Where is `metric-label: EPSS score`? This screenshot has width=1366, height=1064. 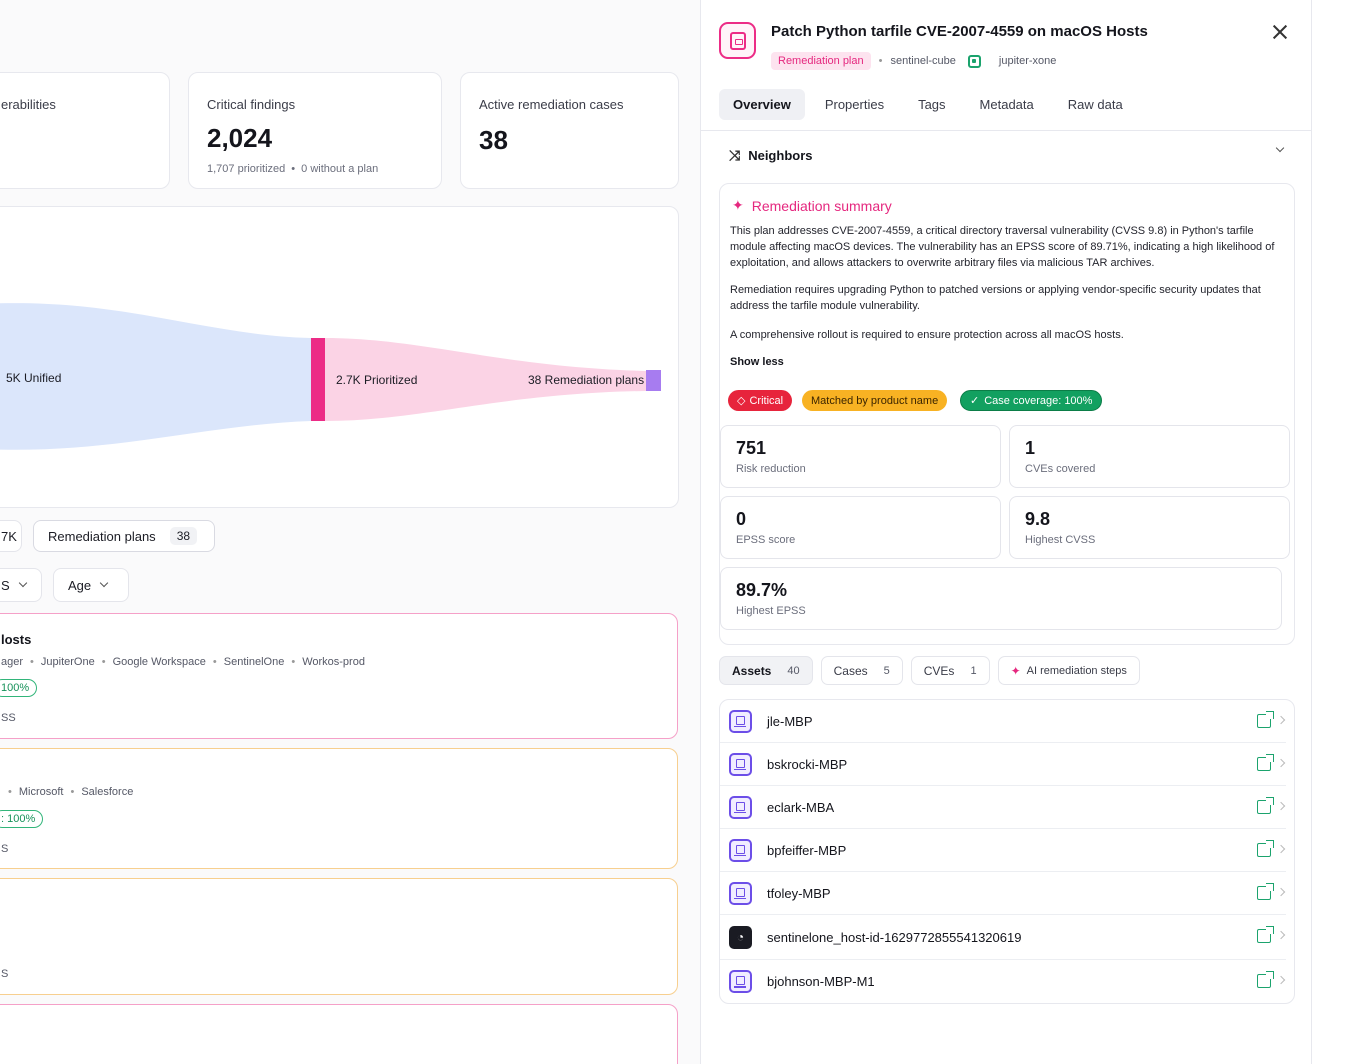
metric-label: EPSS score is located at coordinates (766, 540).